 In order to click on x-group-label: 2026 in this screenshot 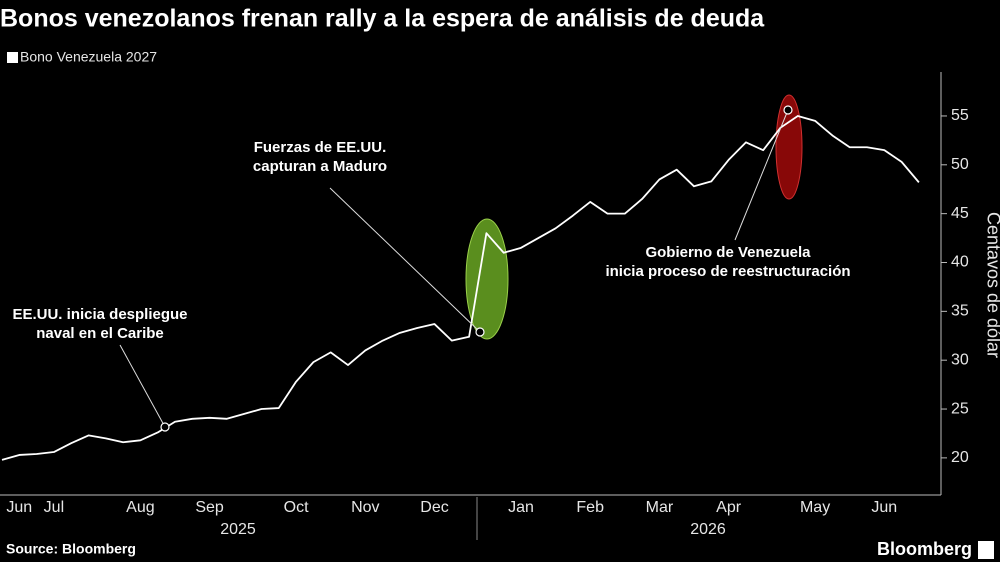, I will do `click(708, 529)`.